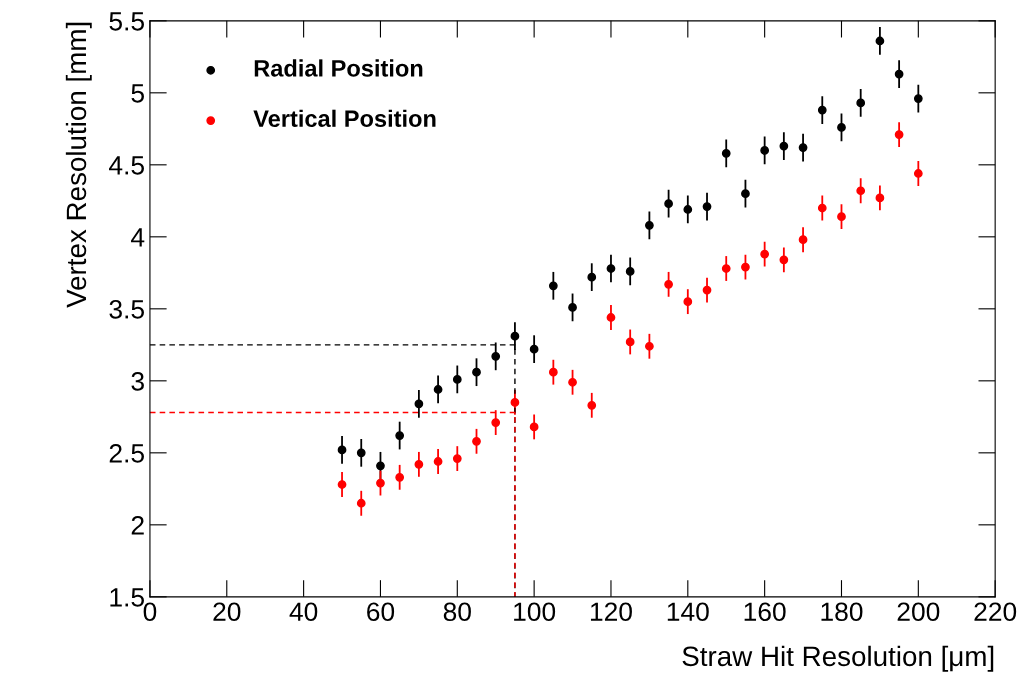 The height and width of the screenshot is (694, 1027). Describe the element at coordinates (137, 381) in the screenshot. I see `y-tick-label: 3` at that location.